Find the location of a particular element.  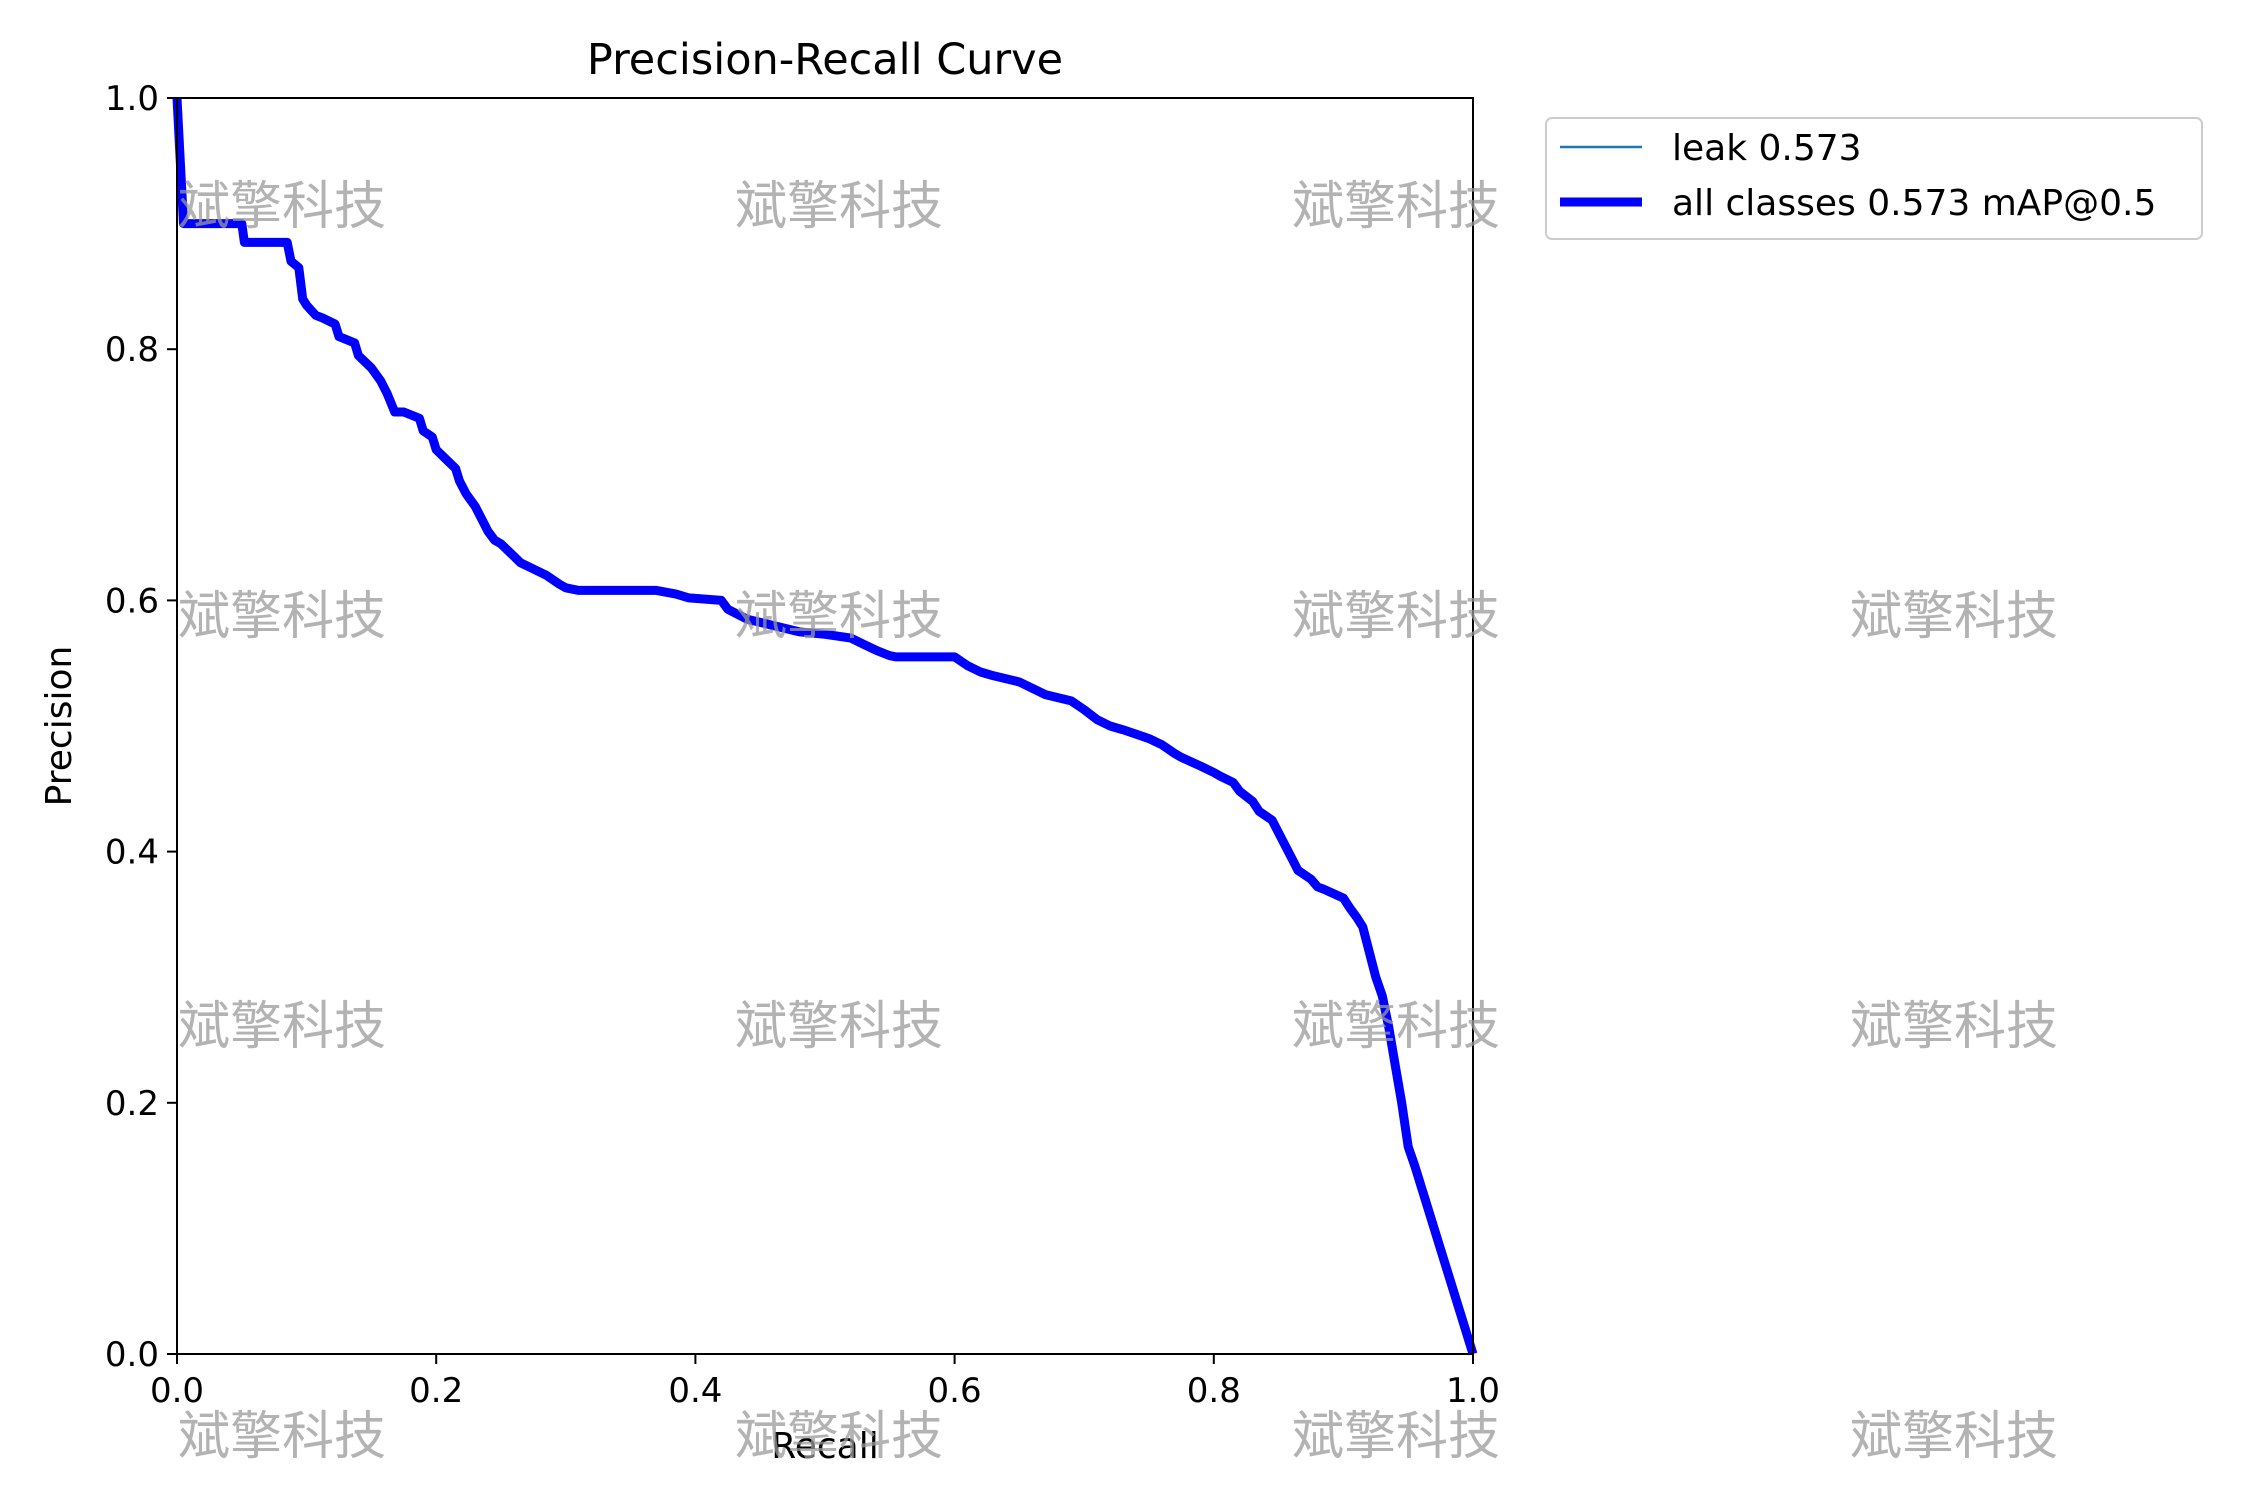

legend-frame is located at coordinates (1874, 178).